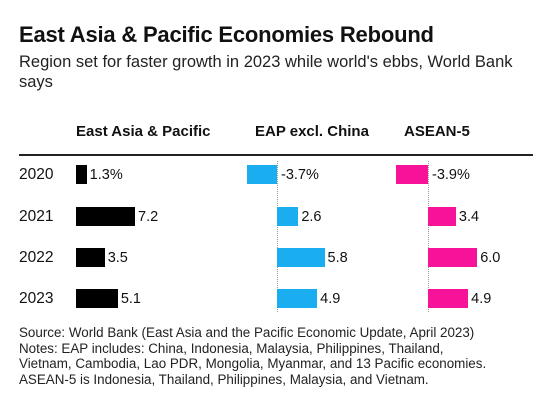  What do you see at coordinates (90, 257) in the screenshot?
I see `bar-east-asia-pacific-2022` at bounding box center [90, 257].